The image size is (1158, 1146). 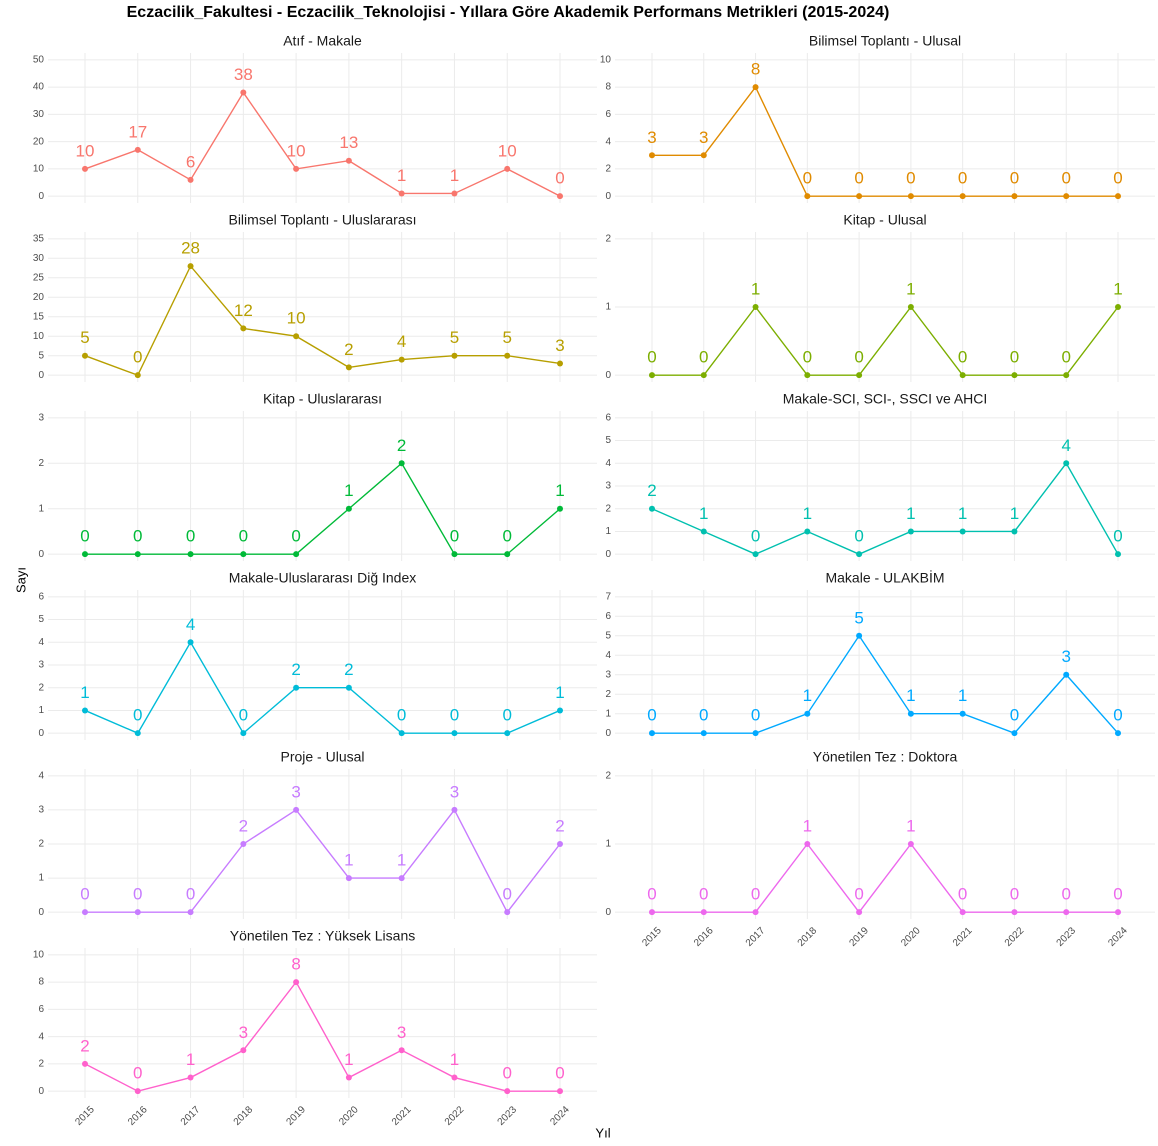 I want to click on x-tick-label: 2021, so click(x=402, y=1116).